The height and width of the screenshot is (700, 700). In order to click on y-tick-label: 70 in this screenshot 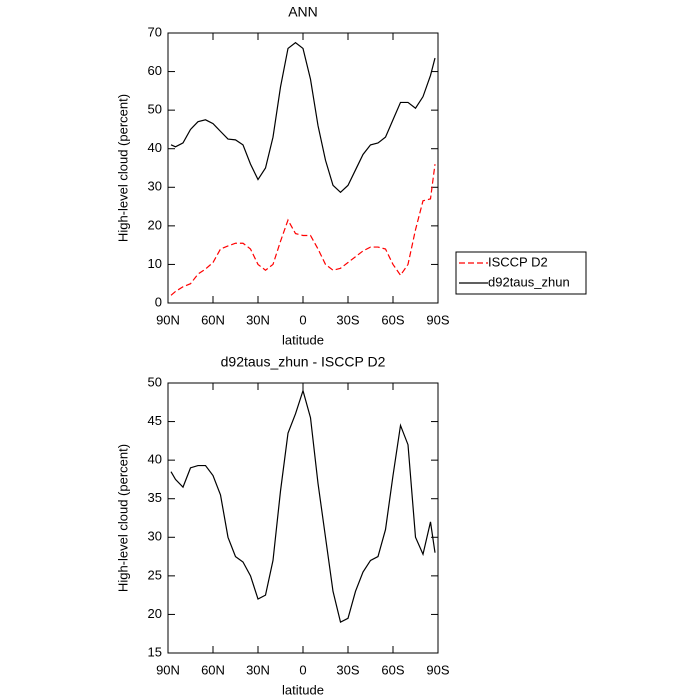, I will do `click(155, 31)`.